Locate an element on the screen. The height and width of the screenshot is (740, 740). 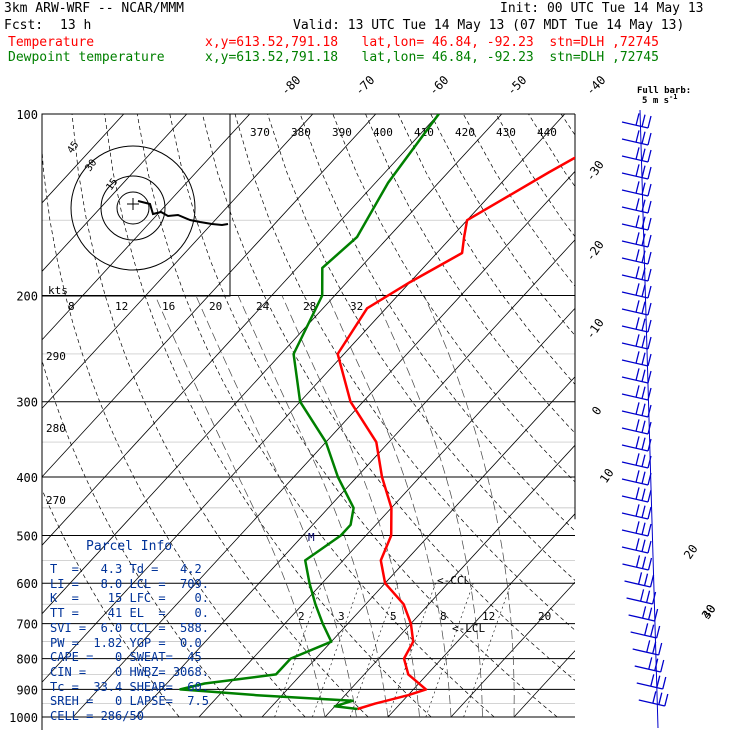
temperature-legend-label: Temperature is located at coordinates (51, 42).